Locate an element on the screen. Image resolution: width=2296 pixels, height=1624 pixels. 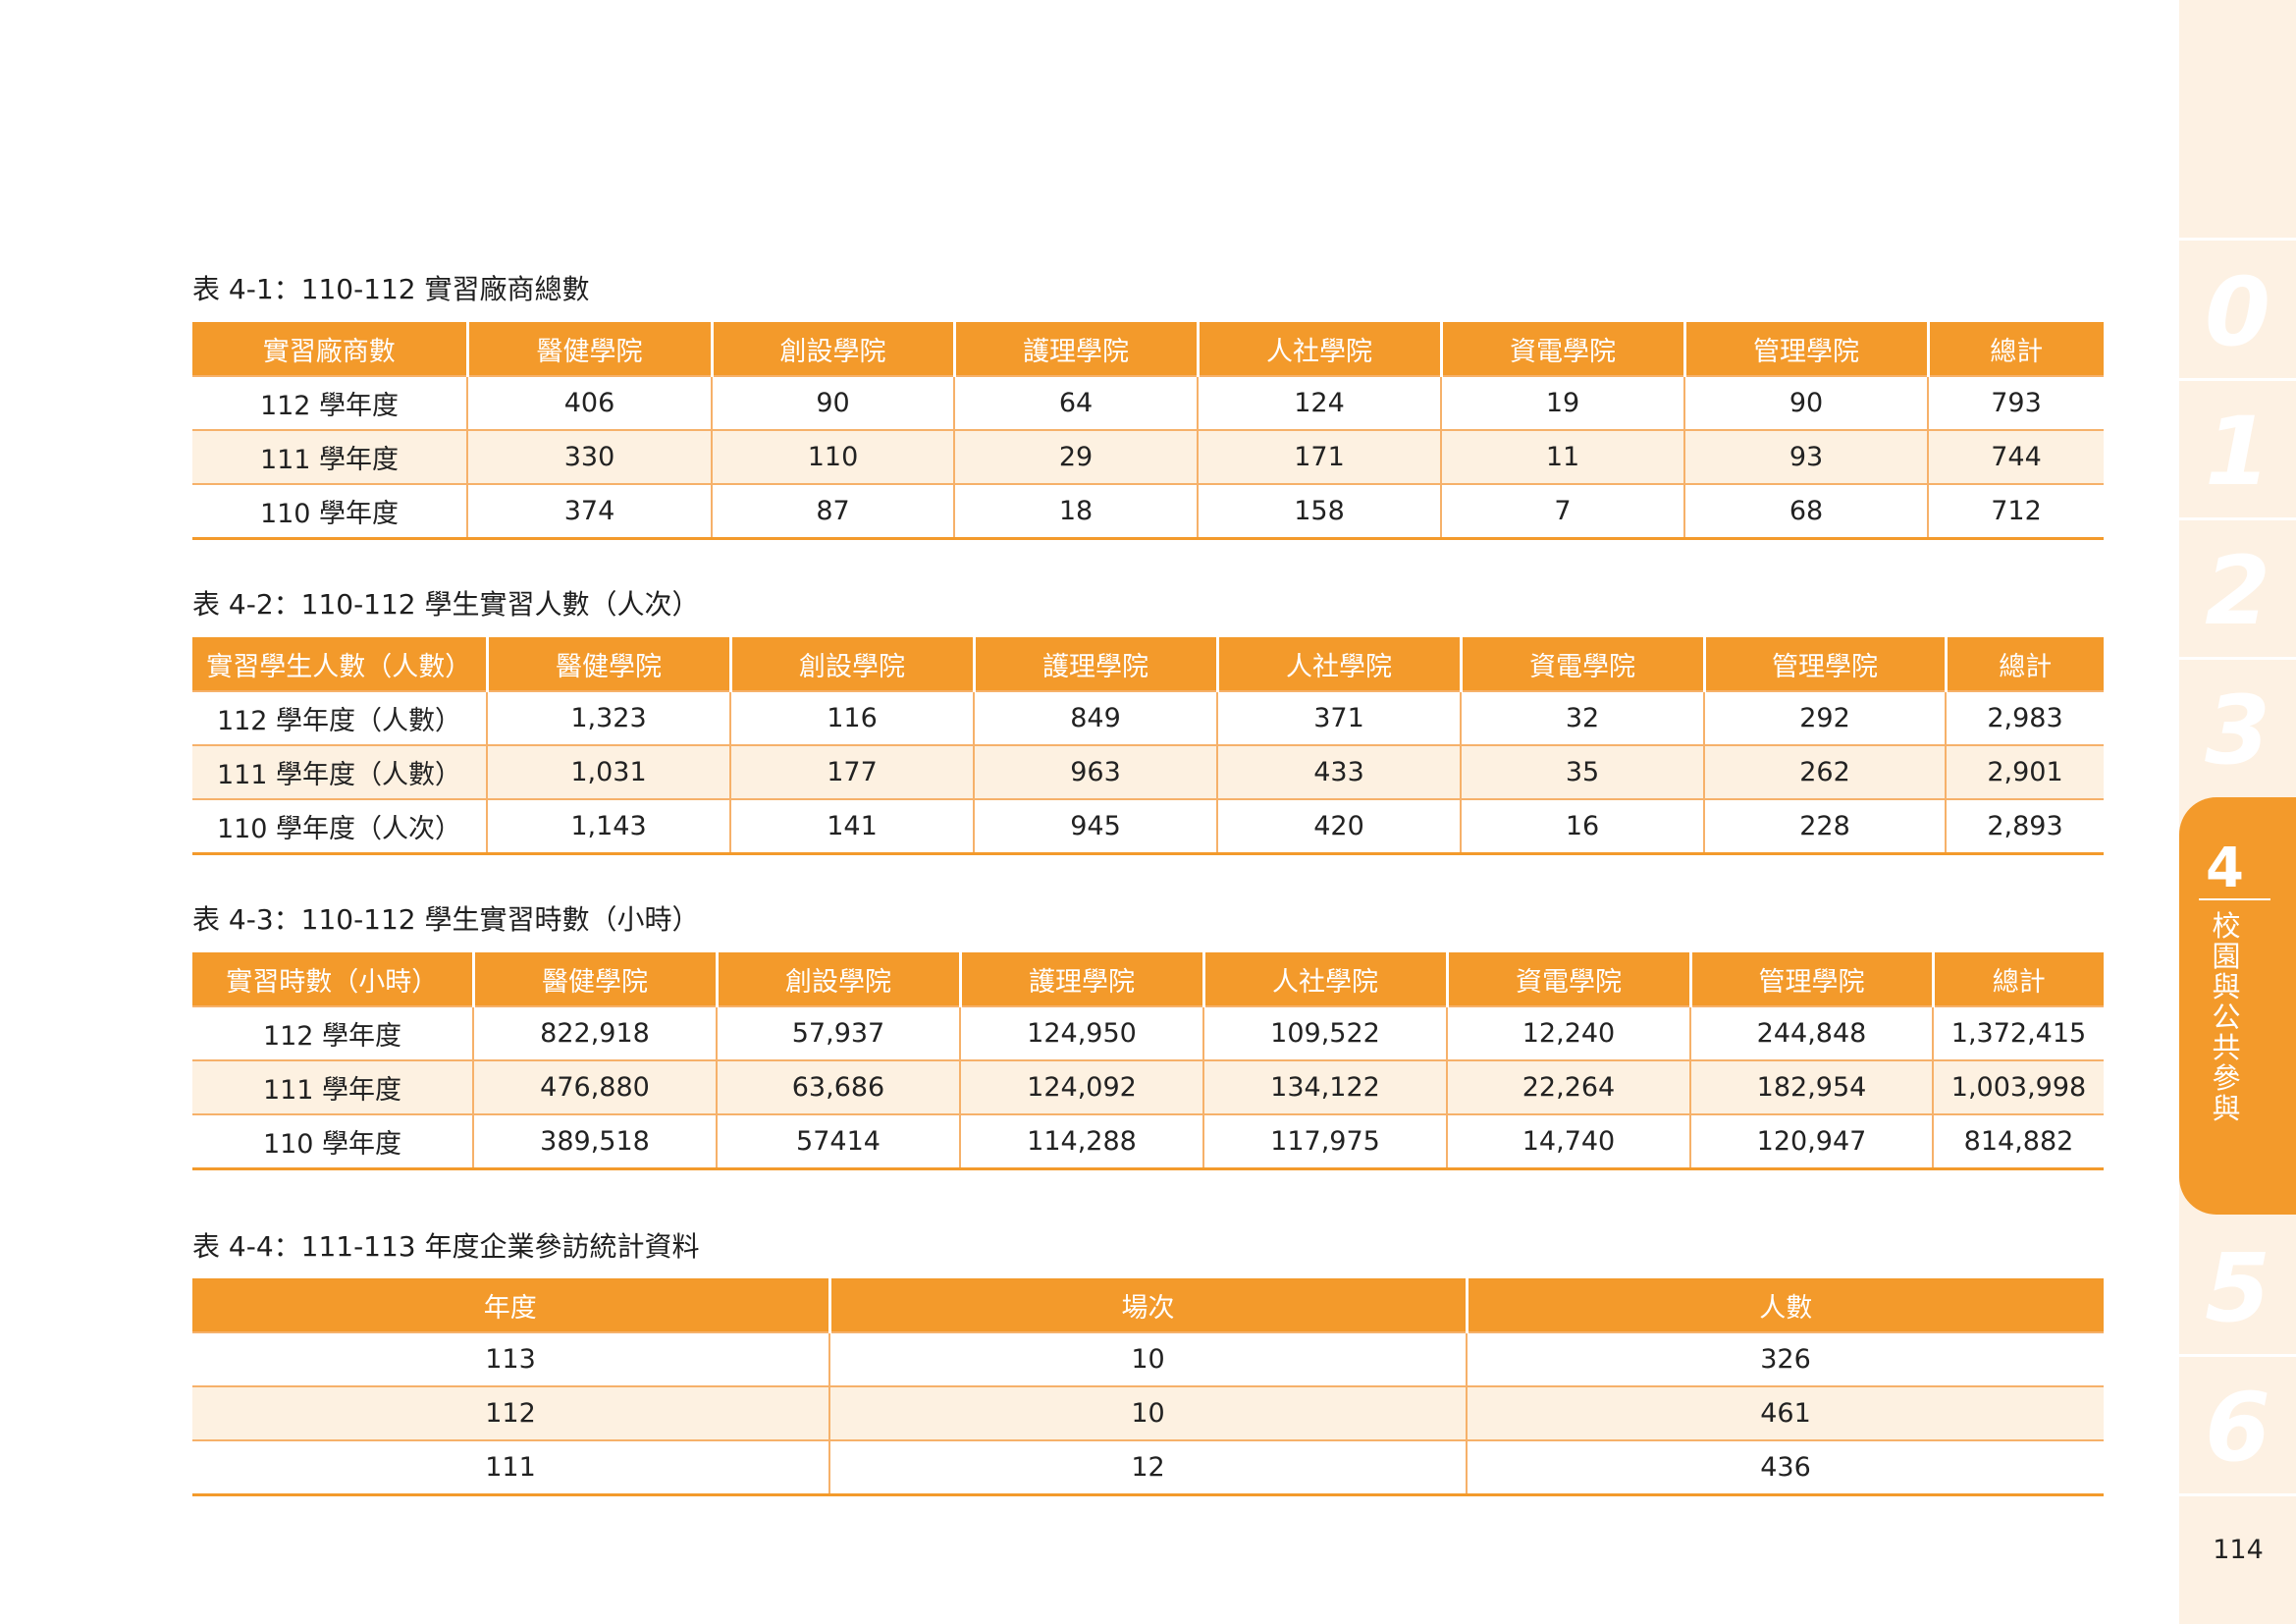
table-cell: 57,937 is located at coordinates (839, 1032).